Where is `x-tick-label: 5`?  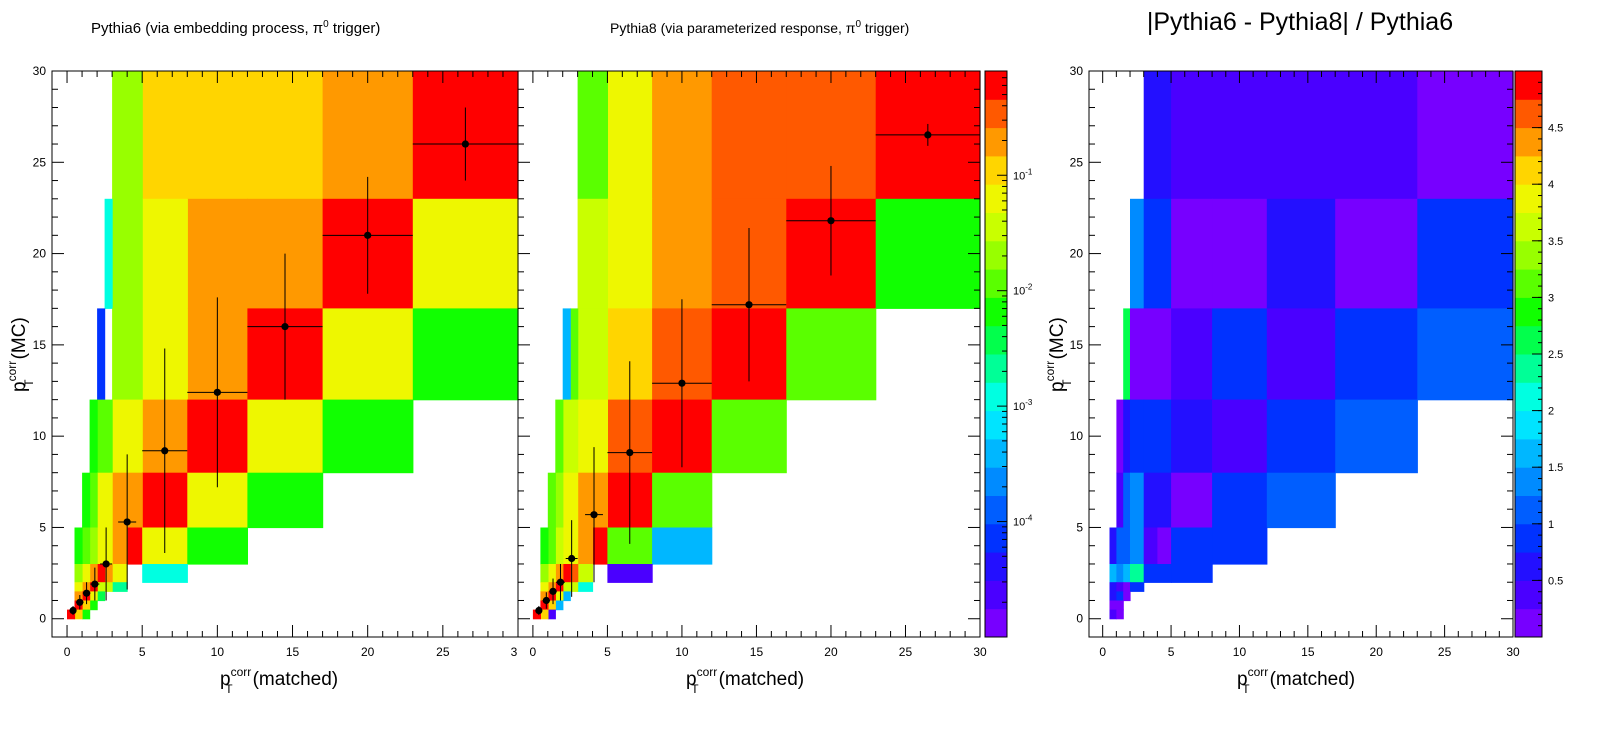
x-tick-label: 5 is located at coordinates (607, 652).